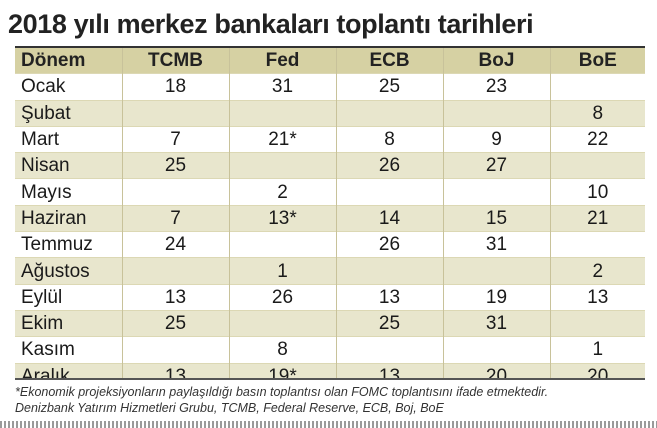 This screenshot has height=428, width=657. I want to click on table-row: Şubat 8, so click(330, 113).